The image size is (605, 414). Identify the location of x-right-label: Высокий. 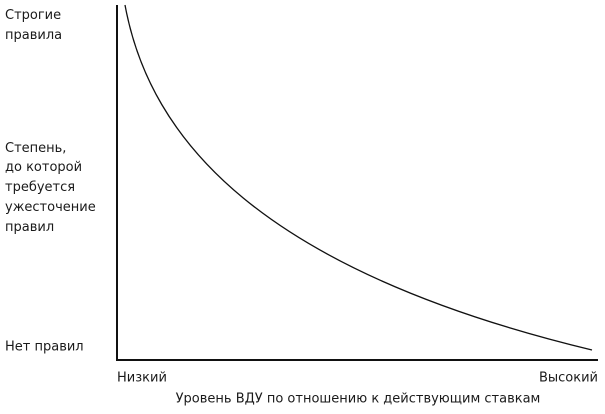
(568, 378).